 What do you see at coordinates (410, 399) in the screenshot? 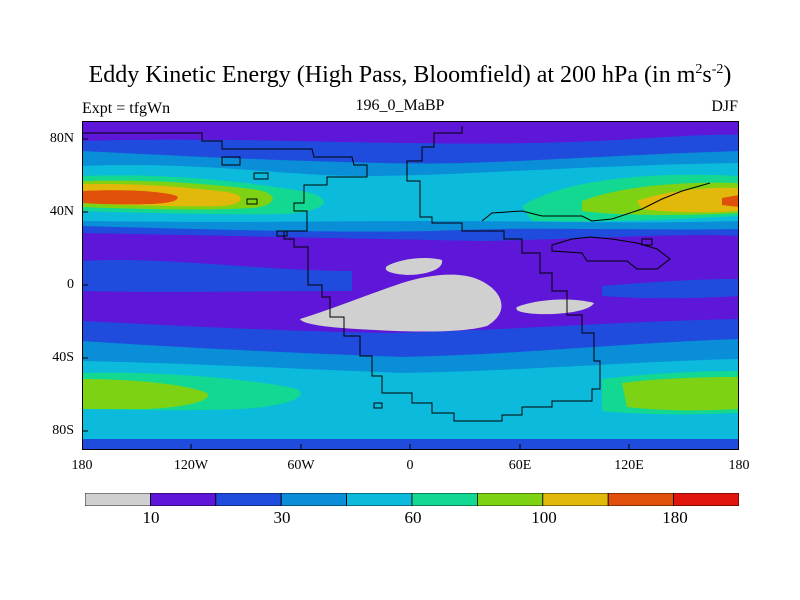
I see `band-80-south` at bounding box center [410, 399].